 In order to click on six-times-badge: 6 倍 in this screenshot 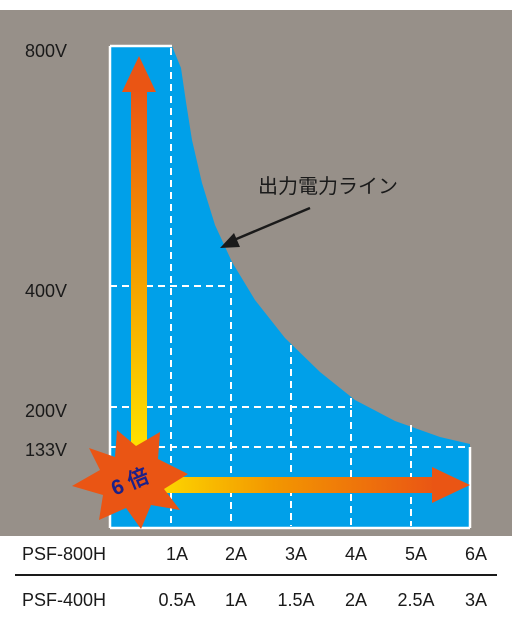, I will do `click(130, 479)`.